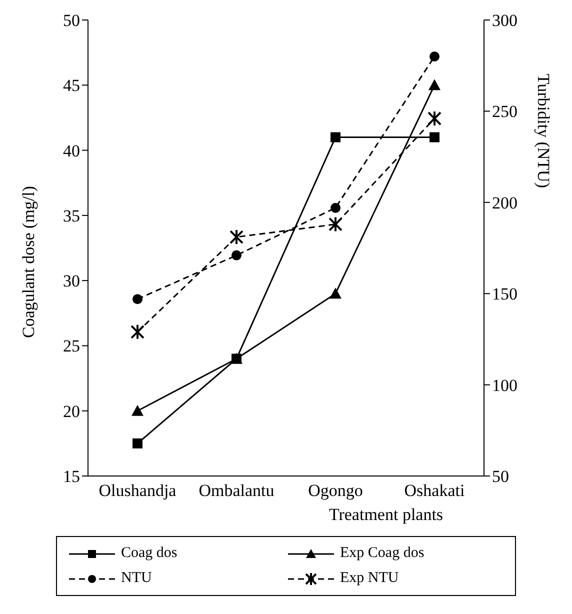  I want to click on y2-tick-label: 50, so click(500, 476).